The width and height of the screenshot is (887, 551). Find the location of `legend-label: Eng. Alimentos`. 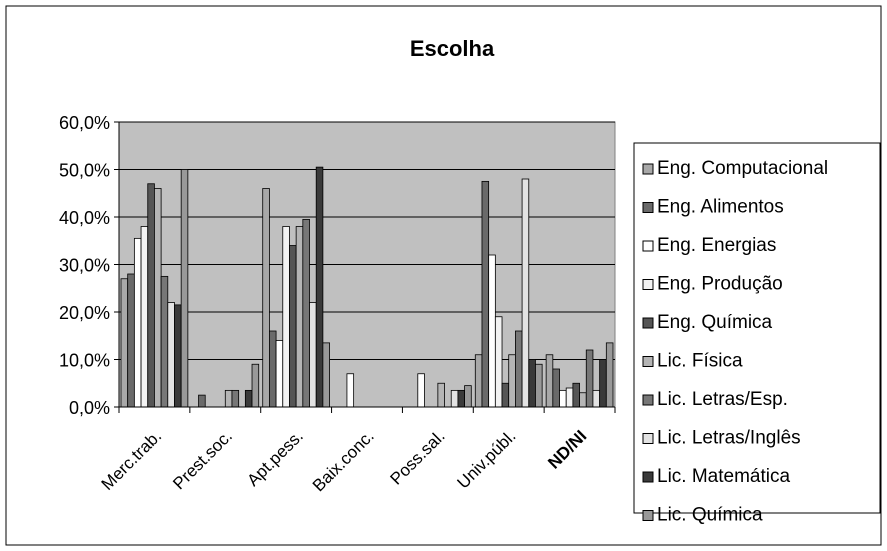

legend-label: Eng. Alimentos is located at coordinates (720, 207).